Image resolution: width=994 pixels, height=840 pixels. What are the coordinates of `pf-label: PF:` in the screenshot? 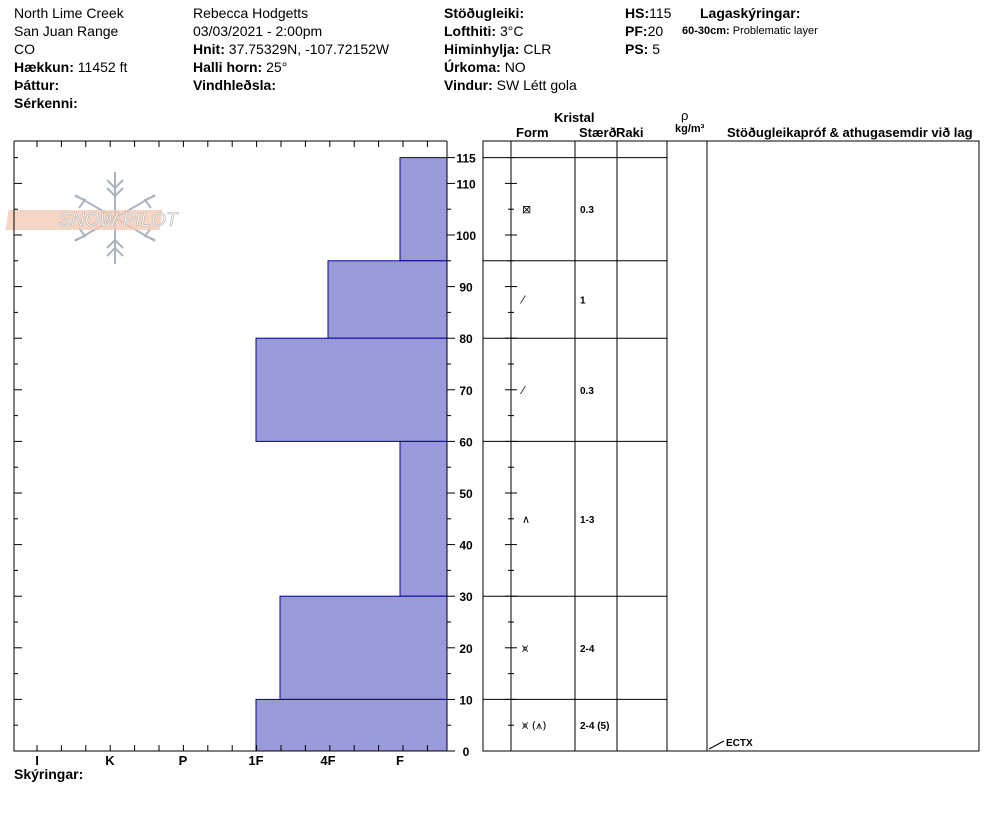 It's located at (636, 31).